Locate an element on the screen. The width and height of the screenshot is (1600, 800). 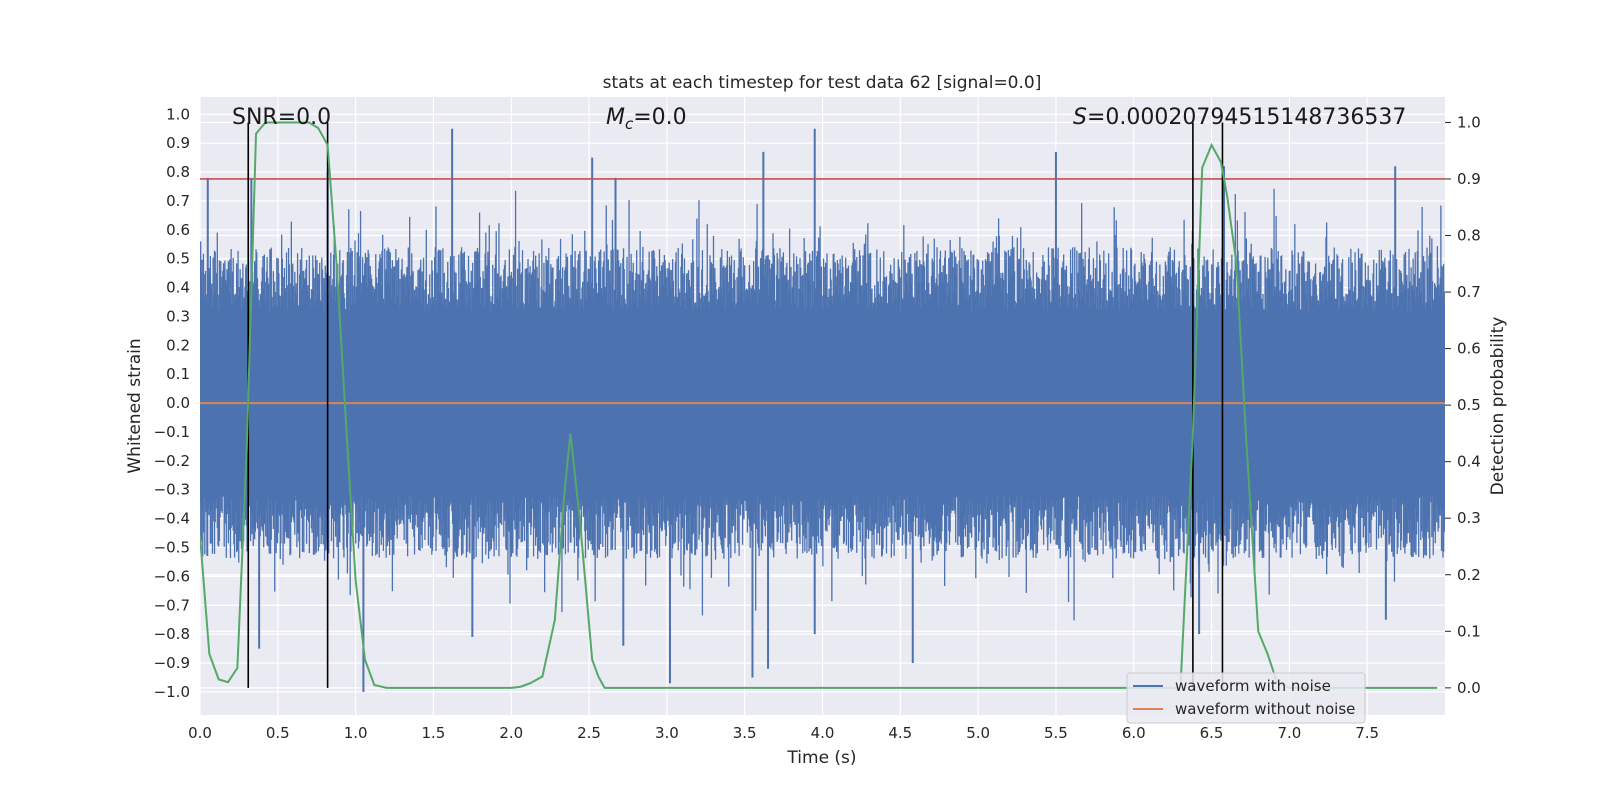
y-tick-label-left: 0.1 is located at coordinates (178, 374).